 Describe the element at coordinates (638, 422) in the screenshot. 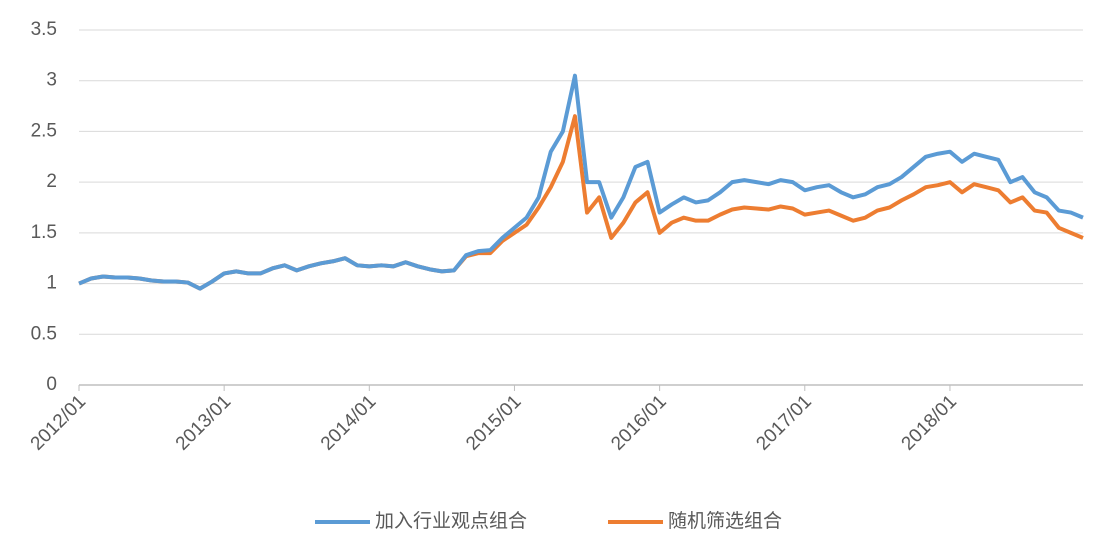

I see `x-tick-label: 2016/01` at that location.